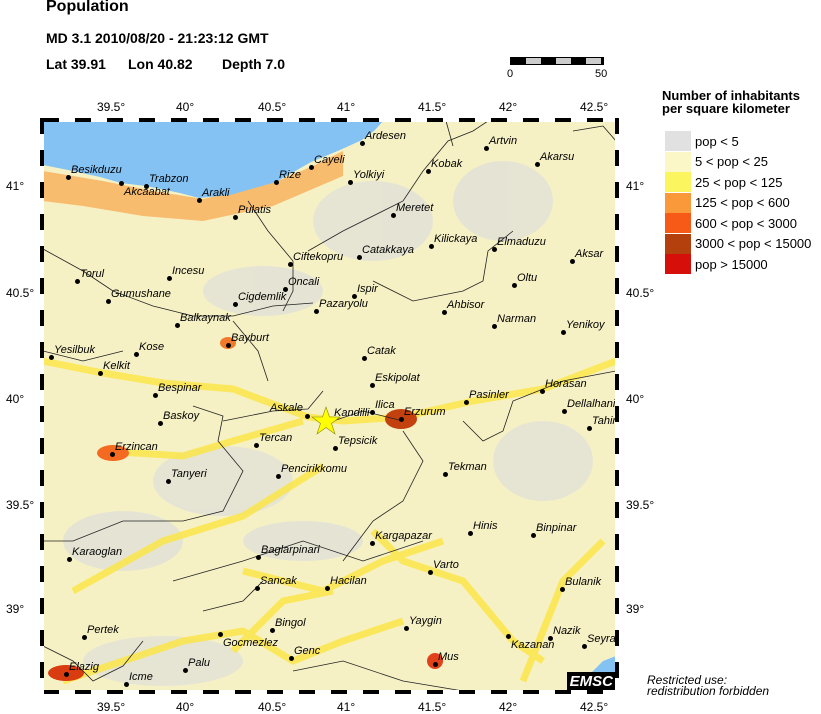 This screenshot has height=714, width=821. I want to click on city-label: Kobak, so click(447, 164).